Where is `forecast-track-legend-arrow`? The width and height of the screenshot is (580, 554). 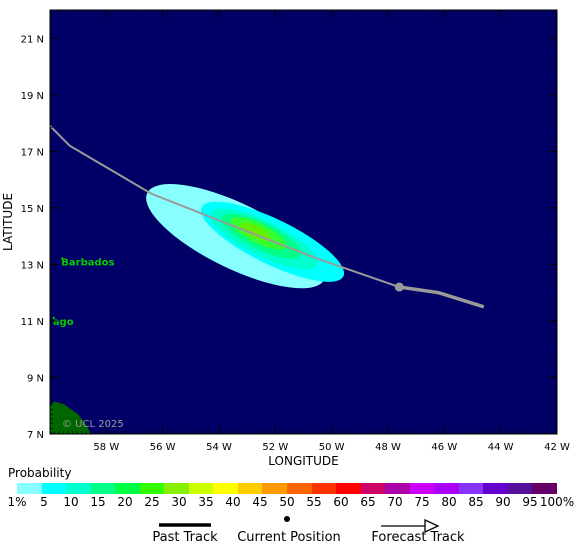 forecast-track-legend-arrow is located at coordinates (410, 526).